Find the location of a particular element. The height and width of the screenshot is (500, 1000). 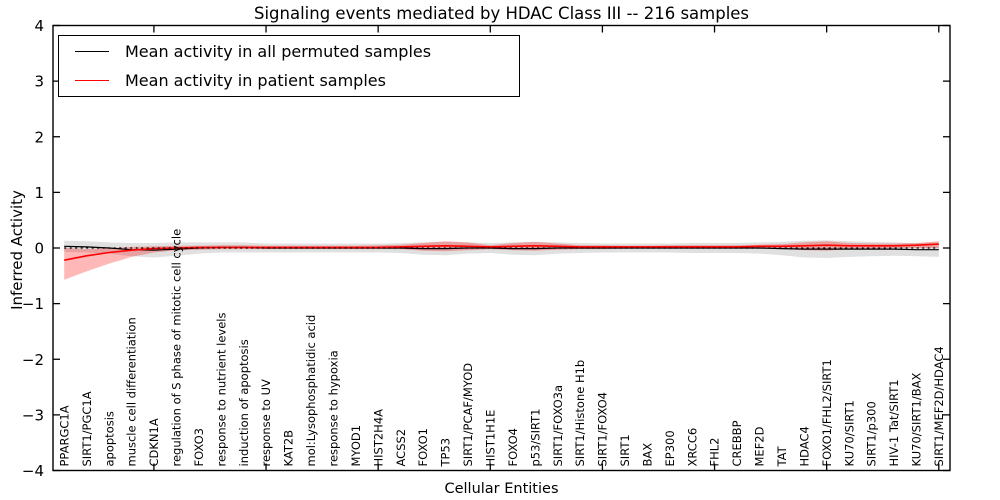

x-category-label: response to nutrient levels is located at coordinates (221, 390).